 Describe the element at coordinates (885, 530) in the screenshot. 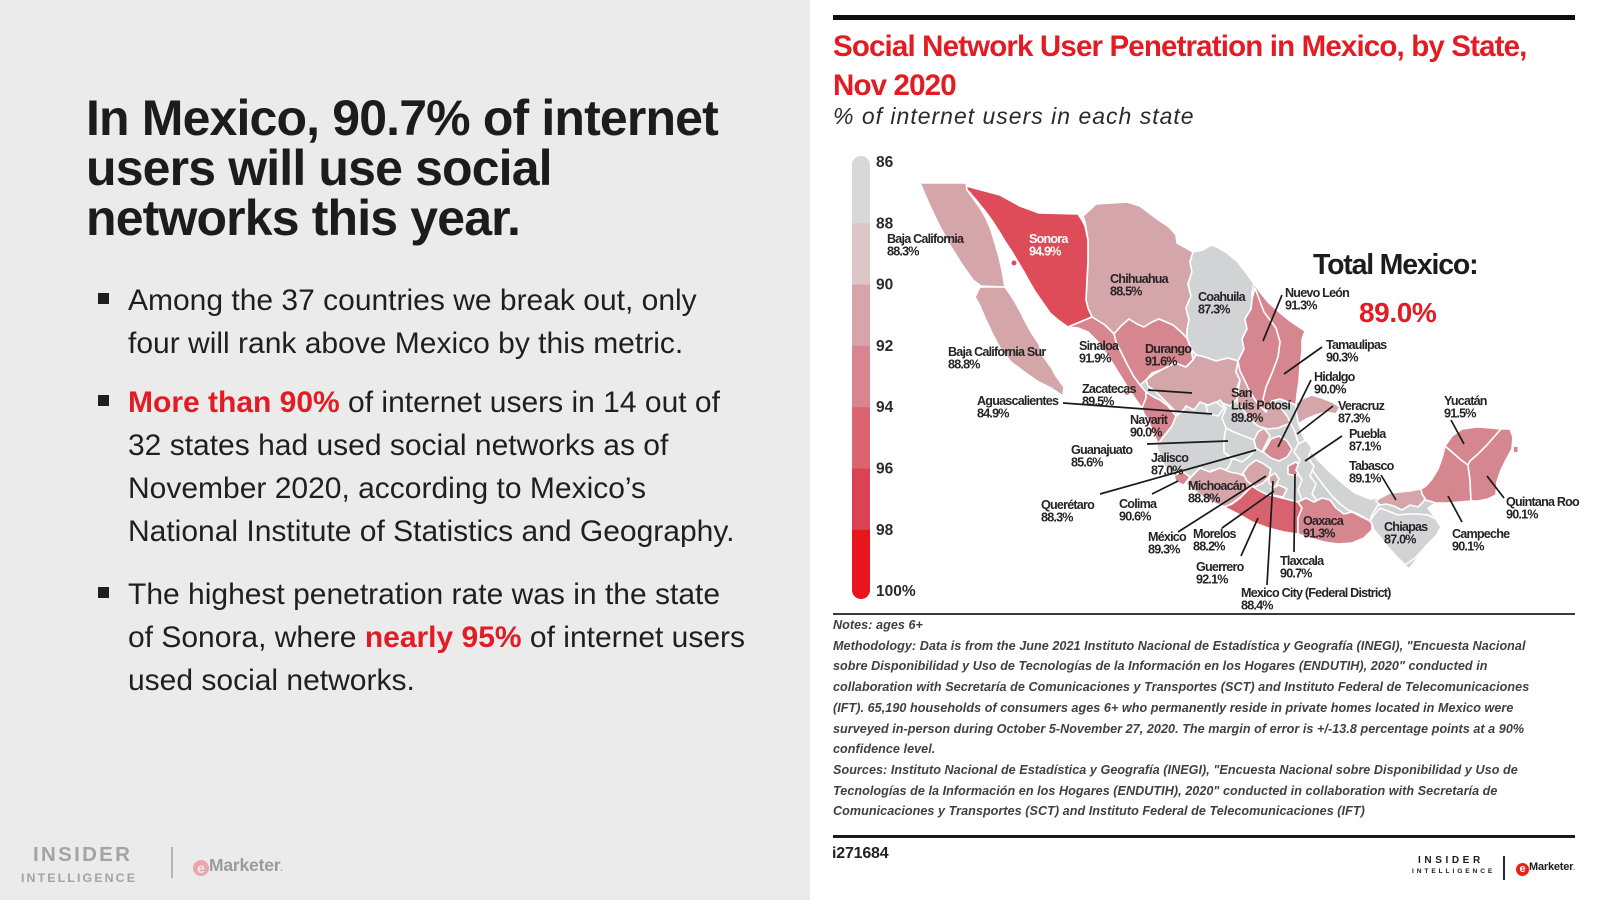

I see `svg-text: 98` at that location.